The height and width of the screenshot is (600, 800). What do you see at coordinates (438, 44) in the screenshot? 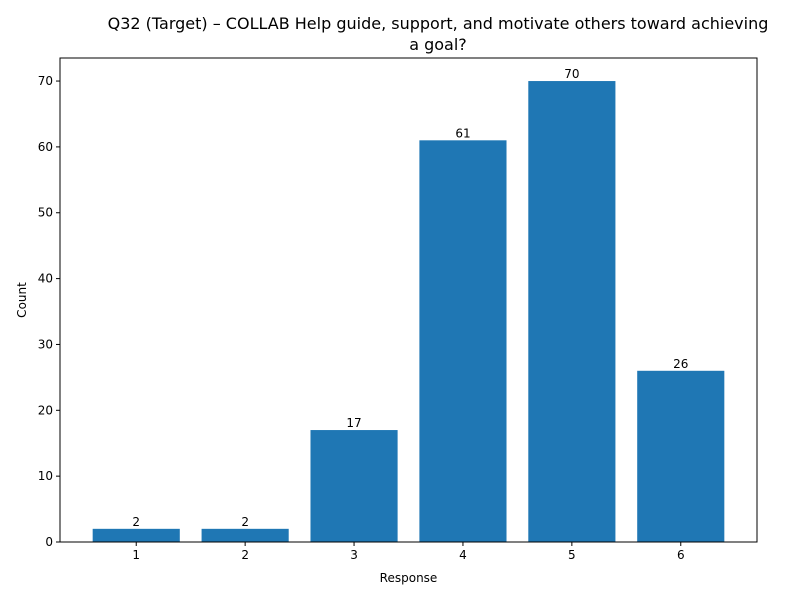
I see `chart-title-line-2: a goal?` at bounding box center [438, 44].